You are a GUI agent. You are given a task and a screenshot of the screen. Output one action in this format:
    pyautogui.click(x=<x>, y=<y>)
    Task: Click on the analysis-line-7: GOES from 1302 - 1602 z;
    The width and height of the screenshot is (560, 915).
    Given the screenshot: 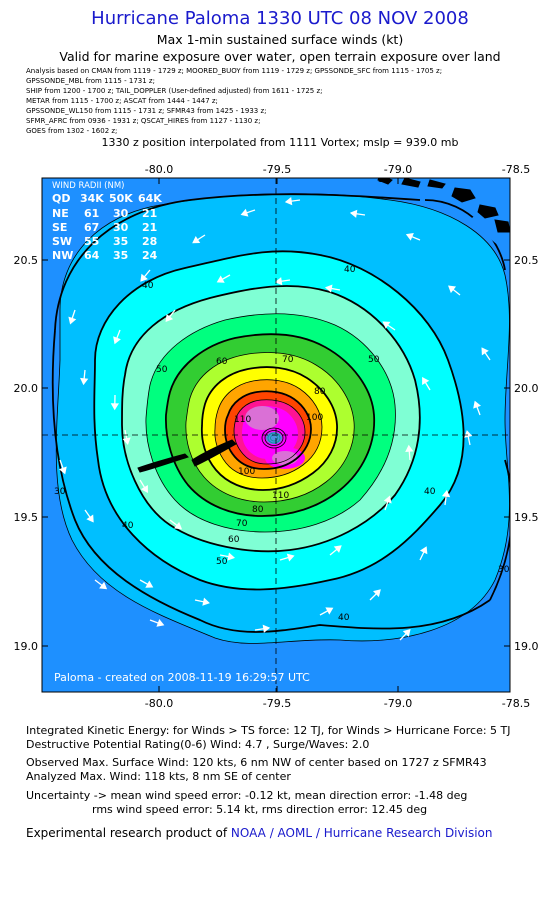 What is the action you would take?
    pyautogui.click(x=72, y=131)
    